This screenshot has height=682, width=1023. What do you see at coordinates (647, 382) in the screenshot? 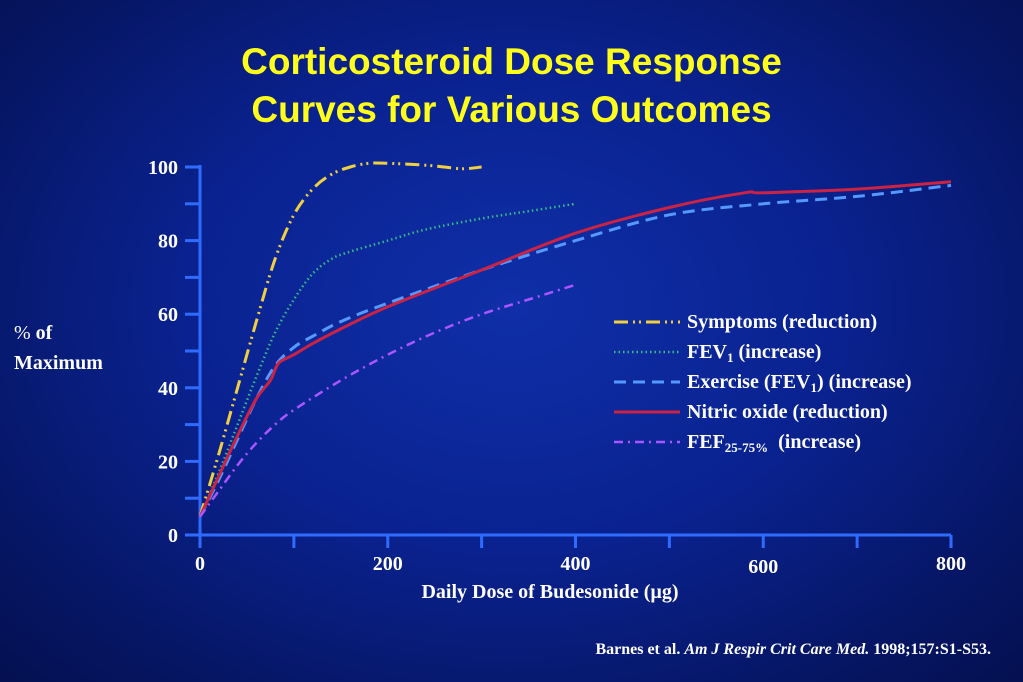
I see `legend-swatch-exercise` at bounding box center [647, 382].